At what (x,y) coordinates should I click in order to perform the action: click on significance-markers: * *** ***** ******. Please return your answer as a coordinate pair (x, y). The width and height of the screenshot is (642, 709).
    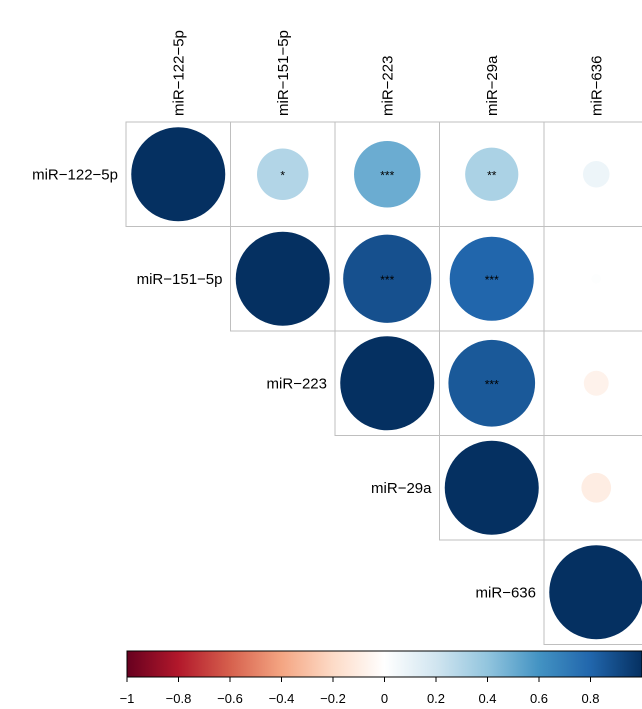
    Looking at the image, I should click on (389, 279).